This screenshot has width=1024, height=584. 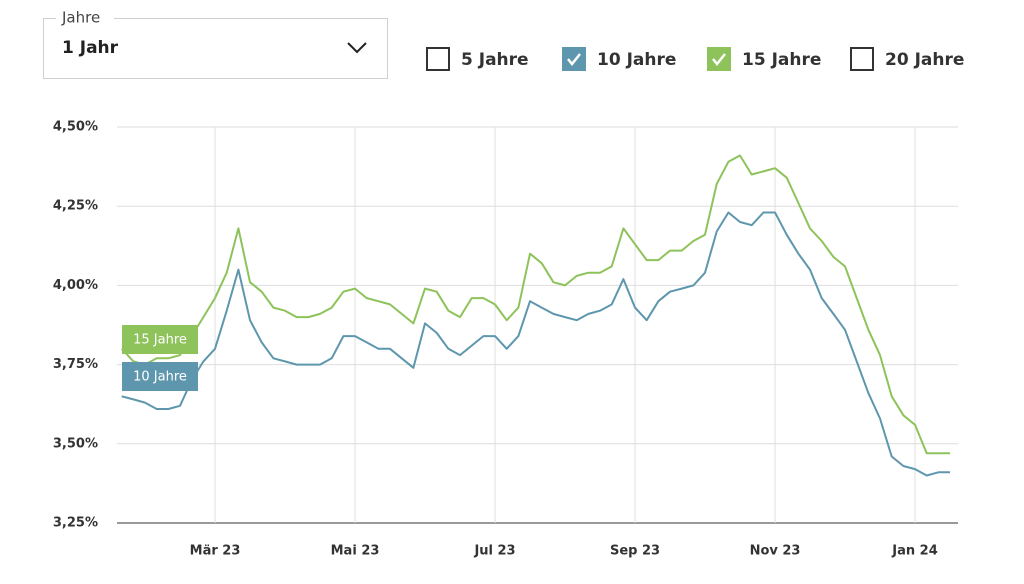 I want to click on checkbox-label: 20 Jahre, so click(x=924, y=60).